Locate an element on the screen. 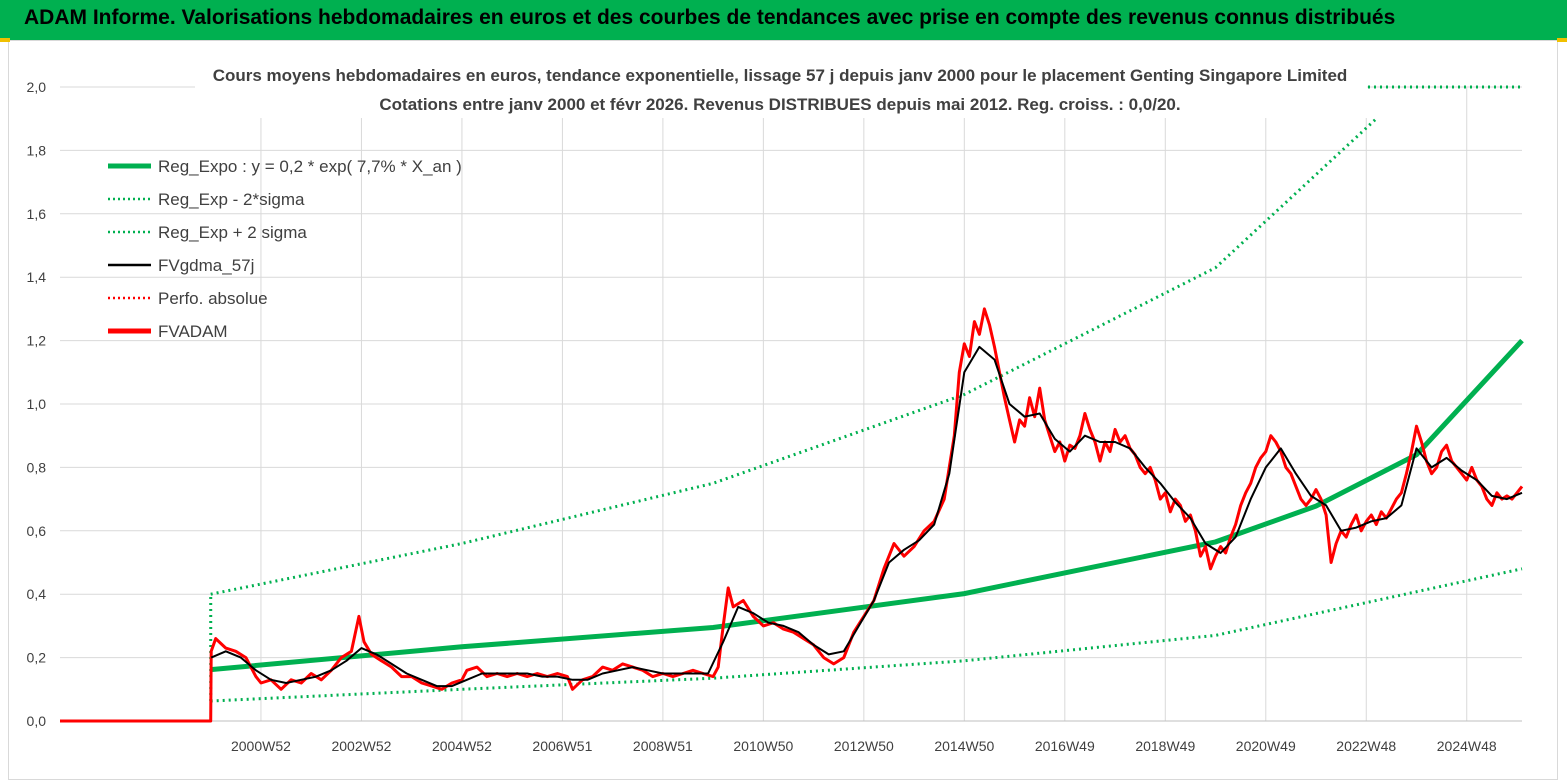 This screenshot has height=783, width=1567. x-tick-label: 2024W48 is located at coordinates (1467, 746).